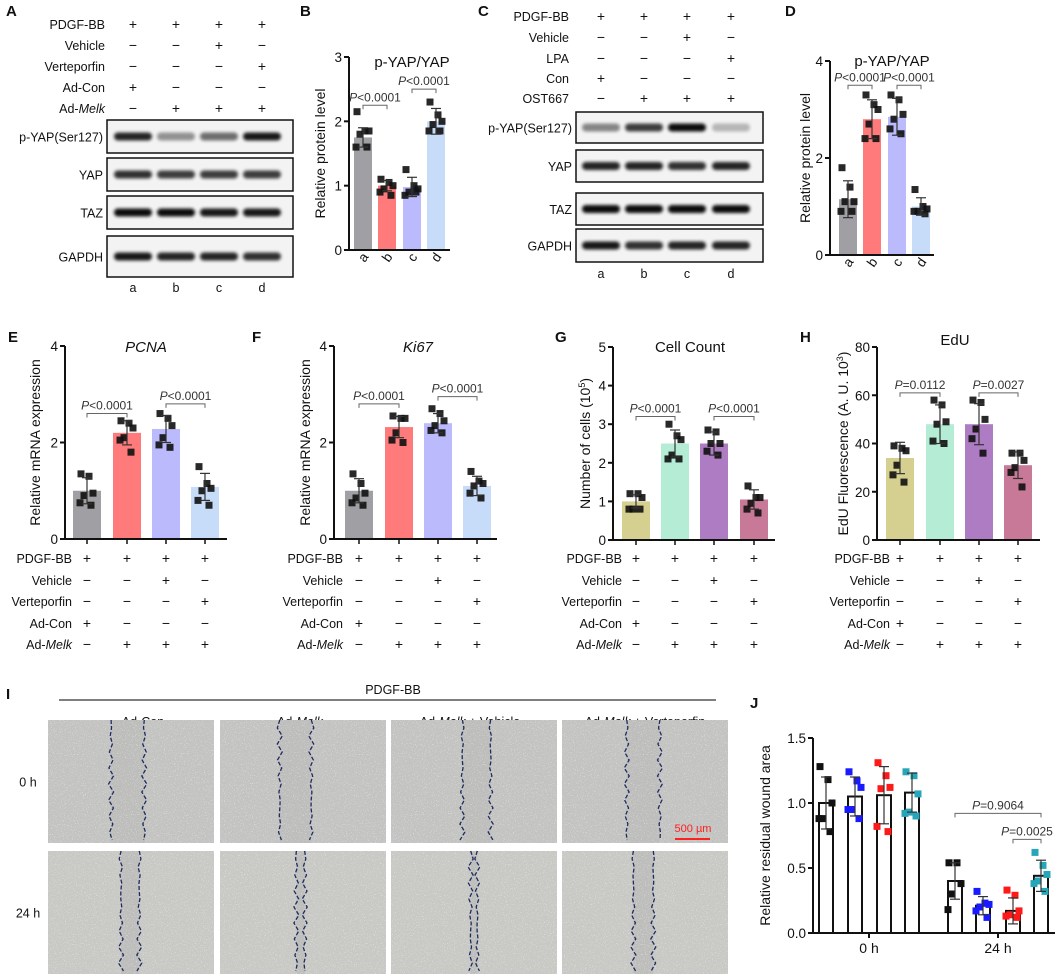 The width and height of the screenshot is (1059, 978). Describe the element at coordinates (438, 481) in the screenshot. I see `bar` at that location.